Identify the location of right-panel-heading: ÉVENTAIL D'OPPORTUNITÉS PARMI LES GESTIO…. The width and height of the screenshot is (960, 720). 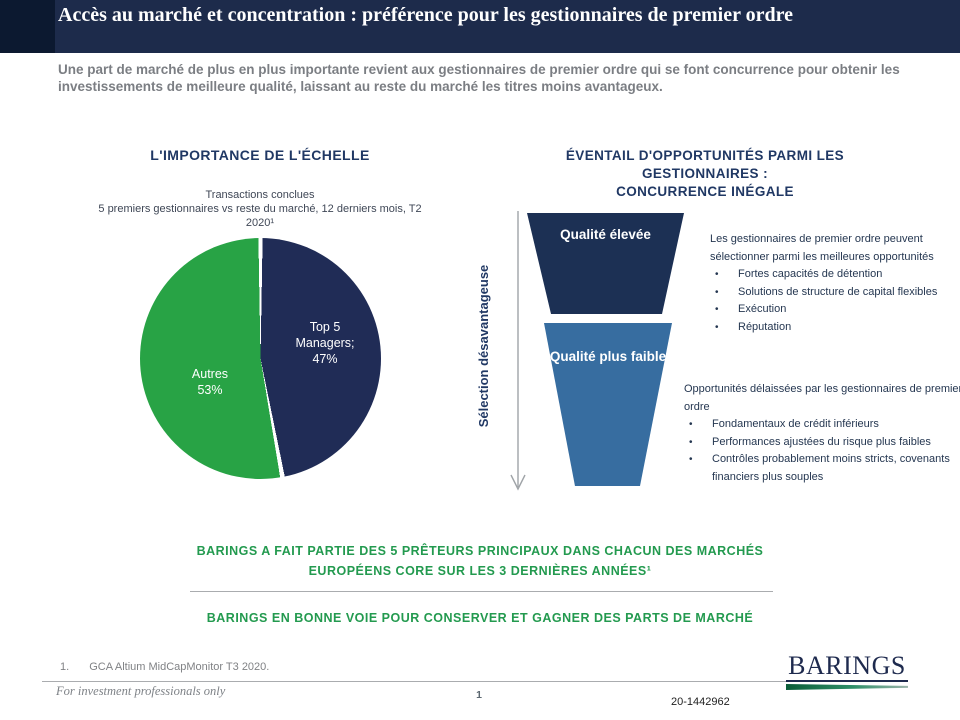
(705, 173).